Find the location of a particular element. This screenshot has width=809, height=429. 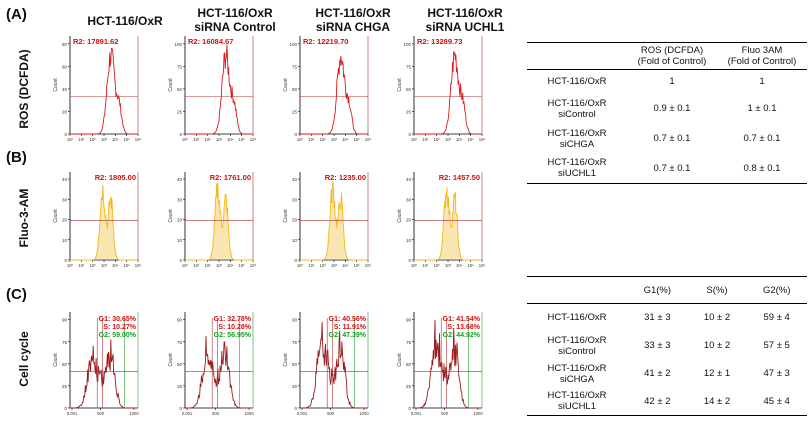

g2-label: G2: 56.95% is located at coordinates (233, 335).